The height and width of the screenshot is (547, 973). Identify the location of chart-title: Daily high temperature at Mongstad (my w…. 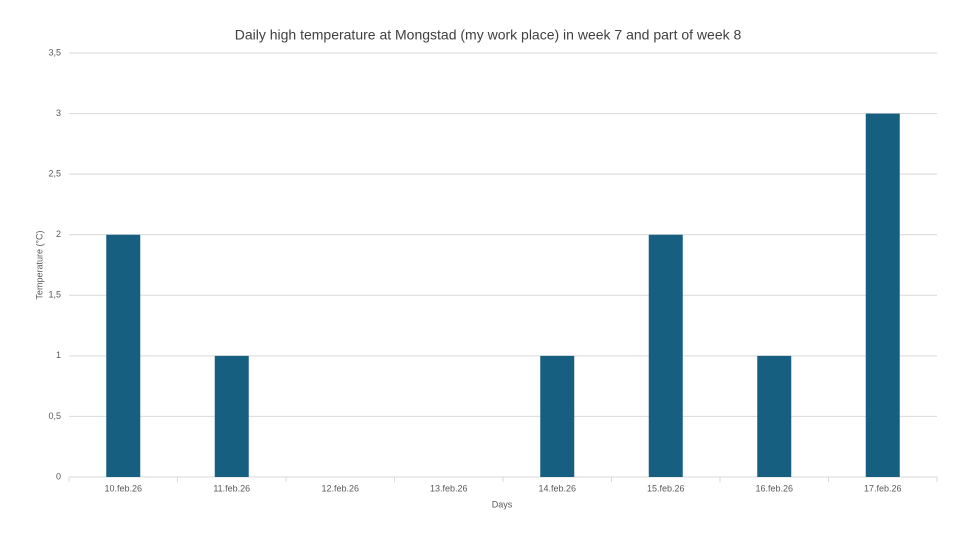
(488, 35).